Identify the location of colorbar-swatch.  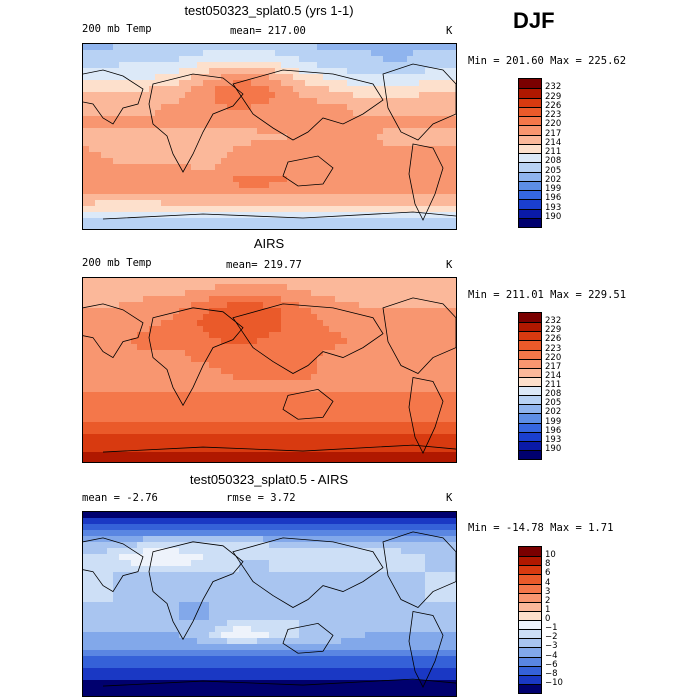
(530, 363).